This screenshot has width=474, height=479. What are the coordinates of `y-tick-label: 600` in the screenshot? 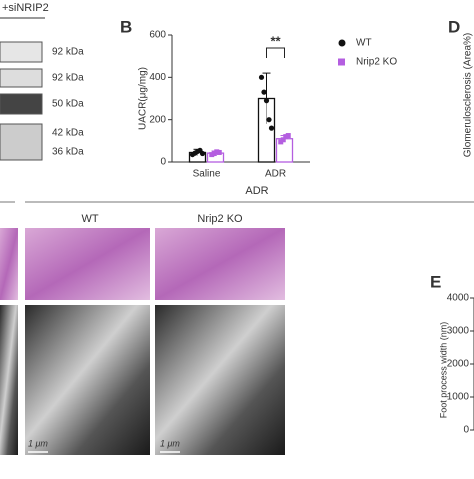 It's located at (157, 35).